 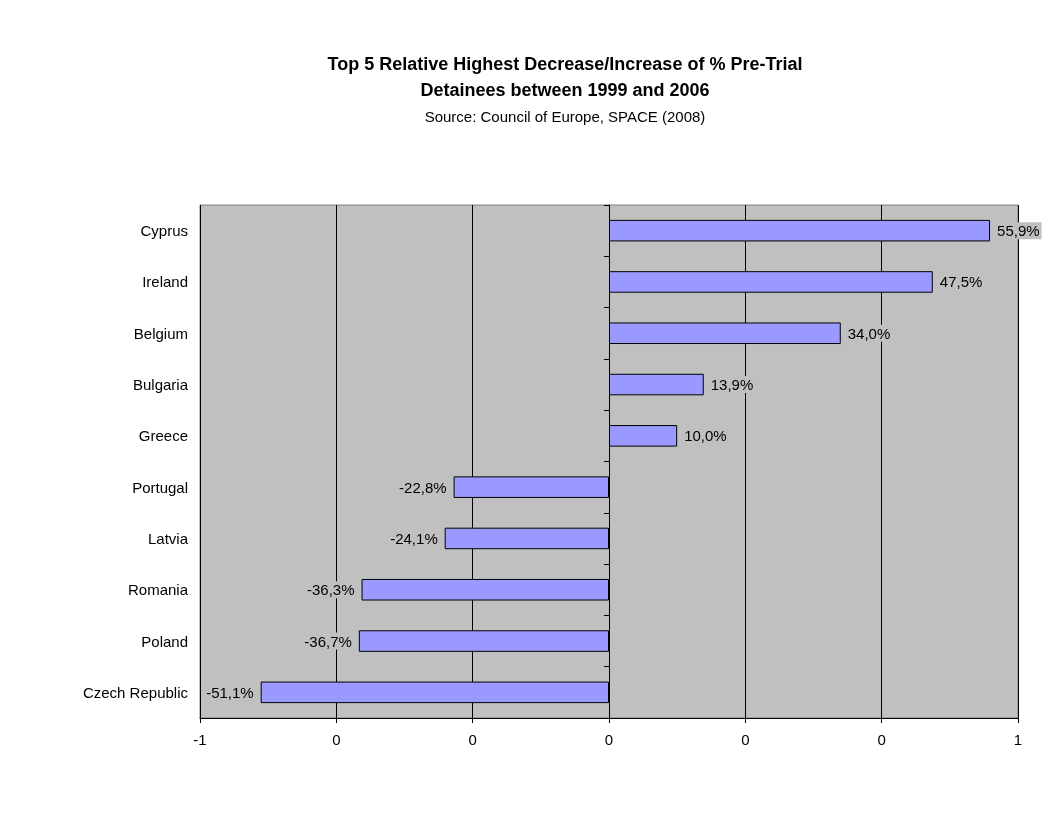 I want to click on chart-title: Top 5 Relative Highest Decrease/Increase of % Pre-Trial Detainees between 1999 and 2006, so click(x=565, y=77).